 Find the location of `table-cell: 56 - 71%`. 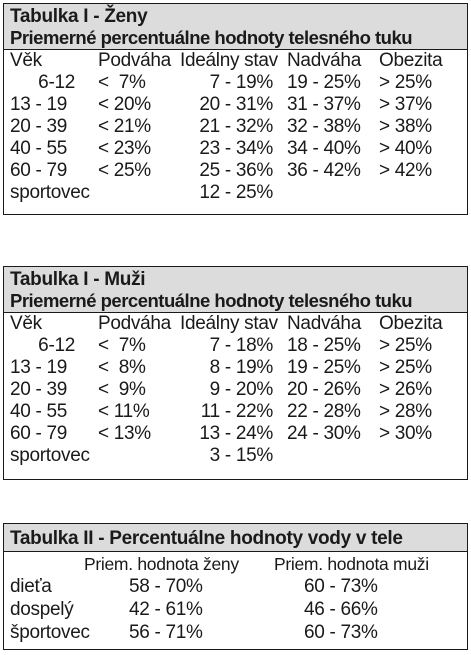

table-cell: 56 - 71% is located at coordinates (166, 632).